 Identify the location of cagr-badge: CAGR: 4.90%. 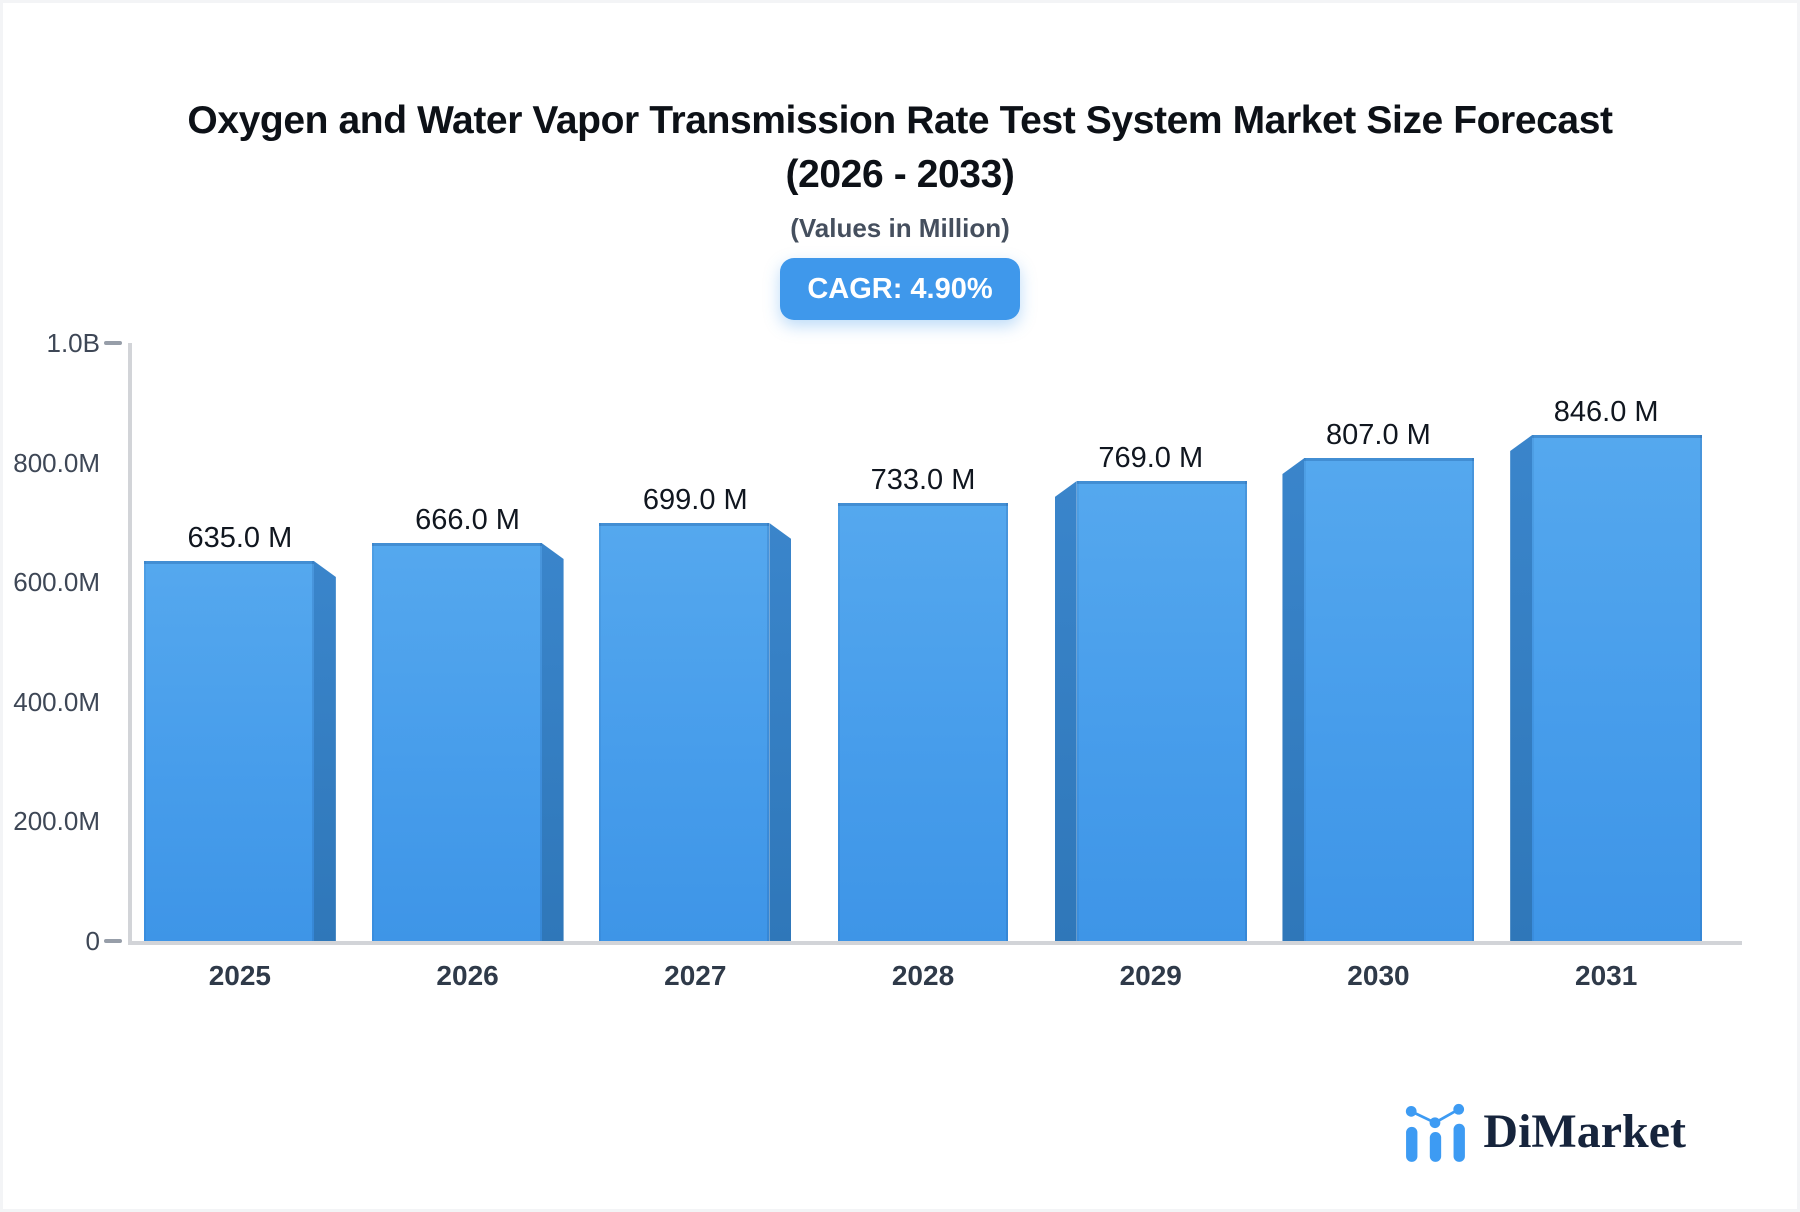
(900, 289).